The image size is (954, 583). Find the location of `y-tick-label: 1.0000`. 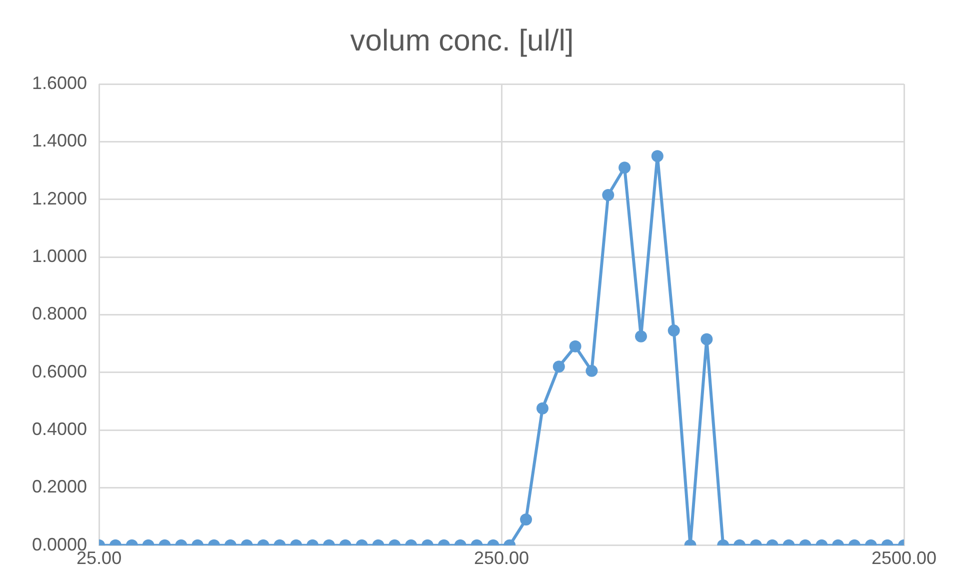

y-tick-label: 1.0000 is located at coordinates (60, 256).